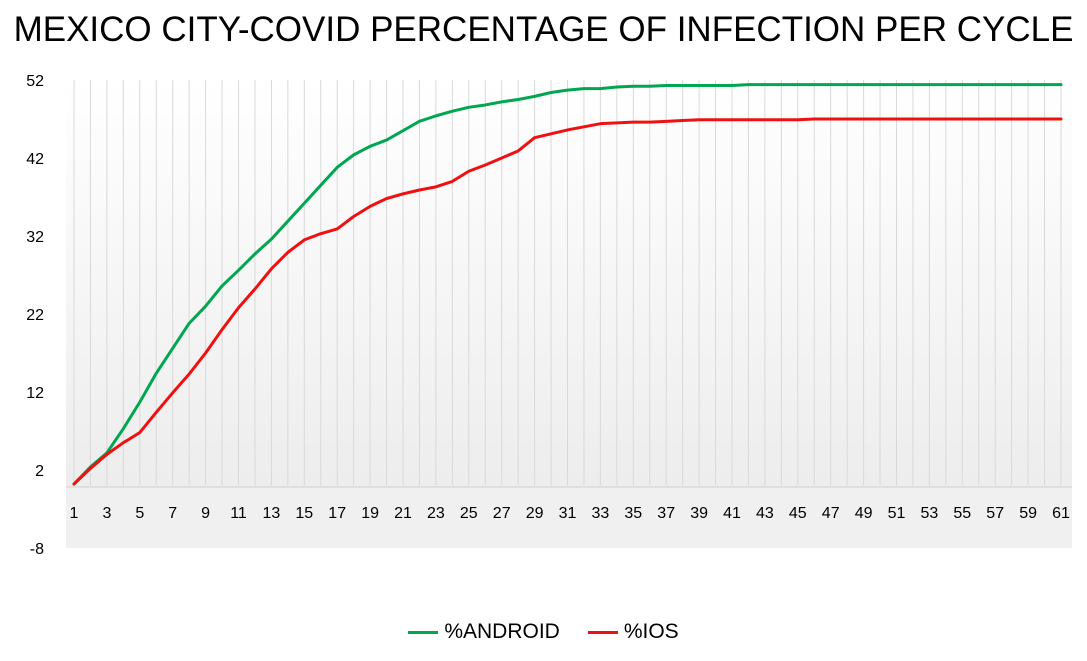 Image resolution: width=1087 pixels, height=661 pixels. Describe the element at coordinates (1061, 513) in the screenshot. I see `x-tick-label: 61` at that location.